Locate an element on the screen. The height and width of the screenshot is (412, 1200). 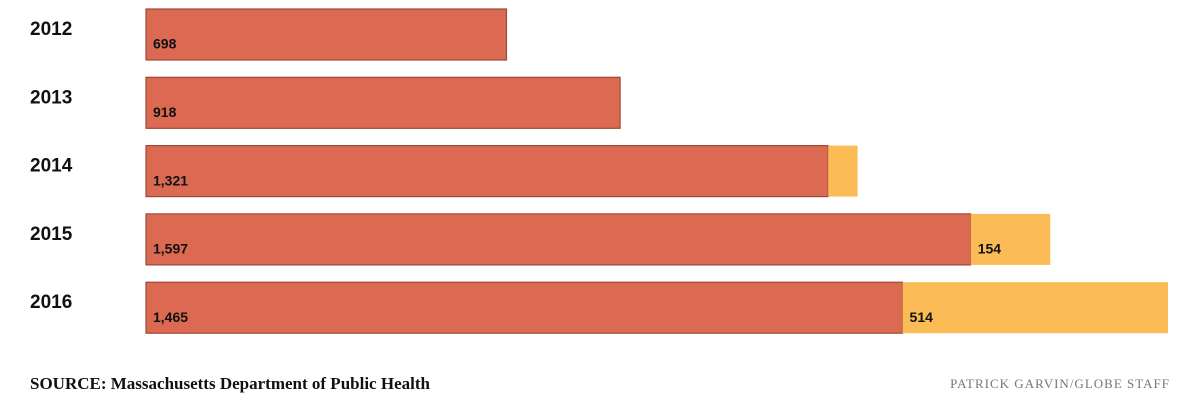
year-label: 2015 is located at coordinates (51, 234).